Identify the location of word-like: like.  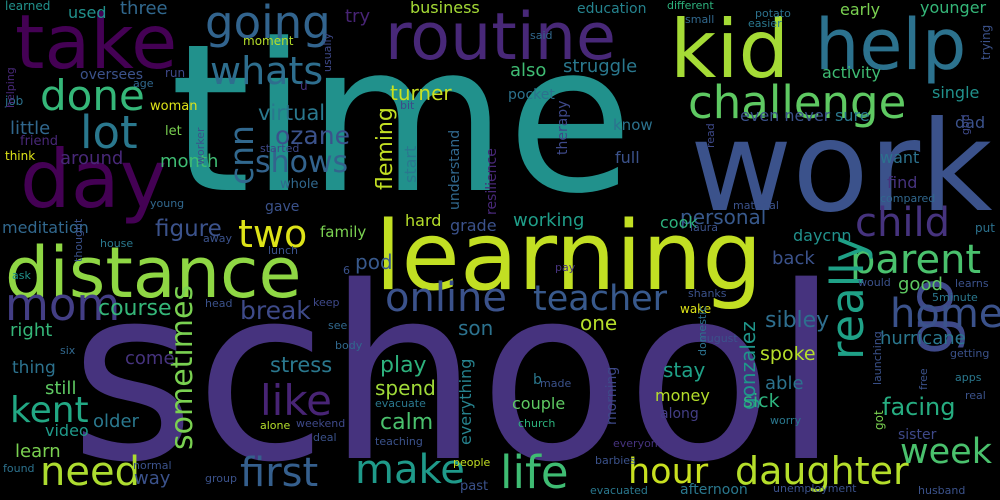
(296, 400).